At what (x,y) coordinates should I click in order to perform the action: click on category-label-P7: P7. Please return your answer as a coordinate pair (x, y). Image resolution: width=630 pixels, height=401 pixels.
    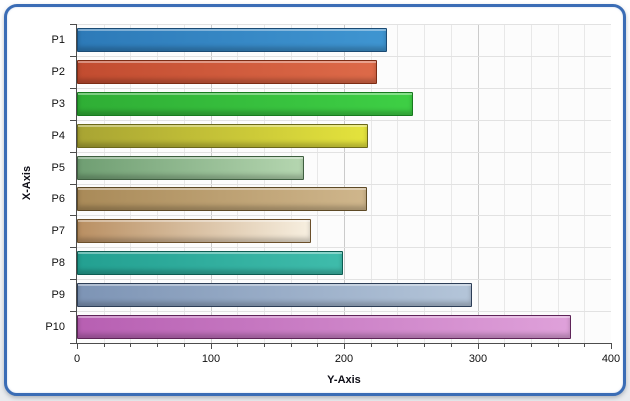
    Looking at the image, I should click on (58, 231).